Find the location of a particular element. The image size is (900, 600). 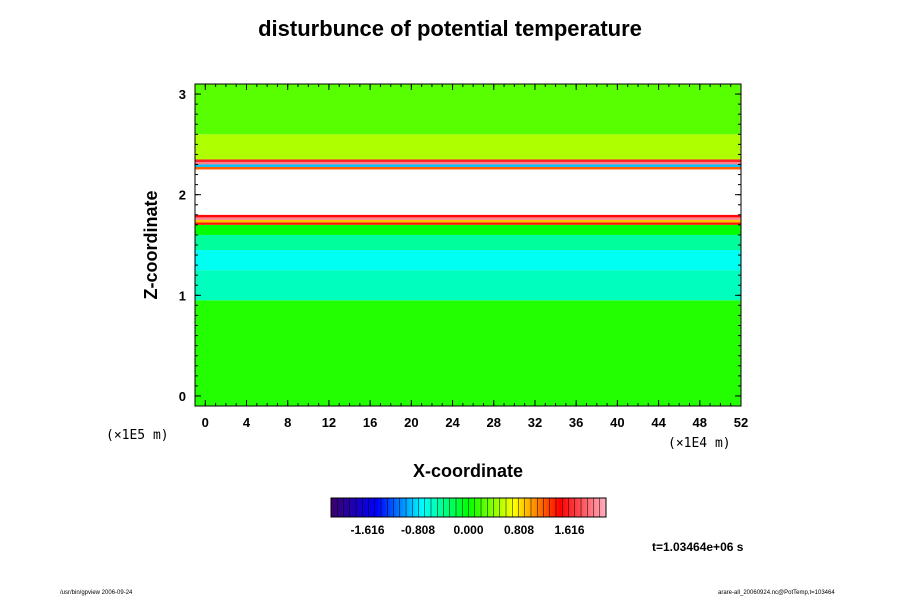

chart-title: disturbunce of potential temperature is located at coordinates (450, 28).